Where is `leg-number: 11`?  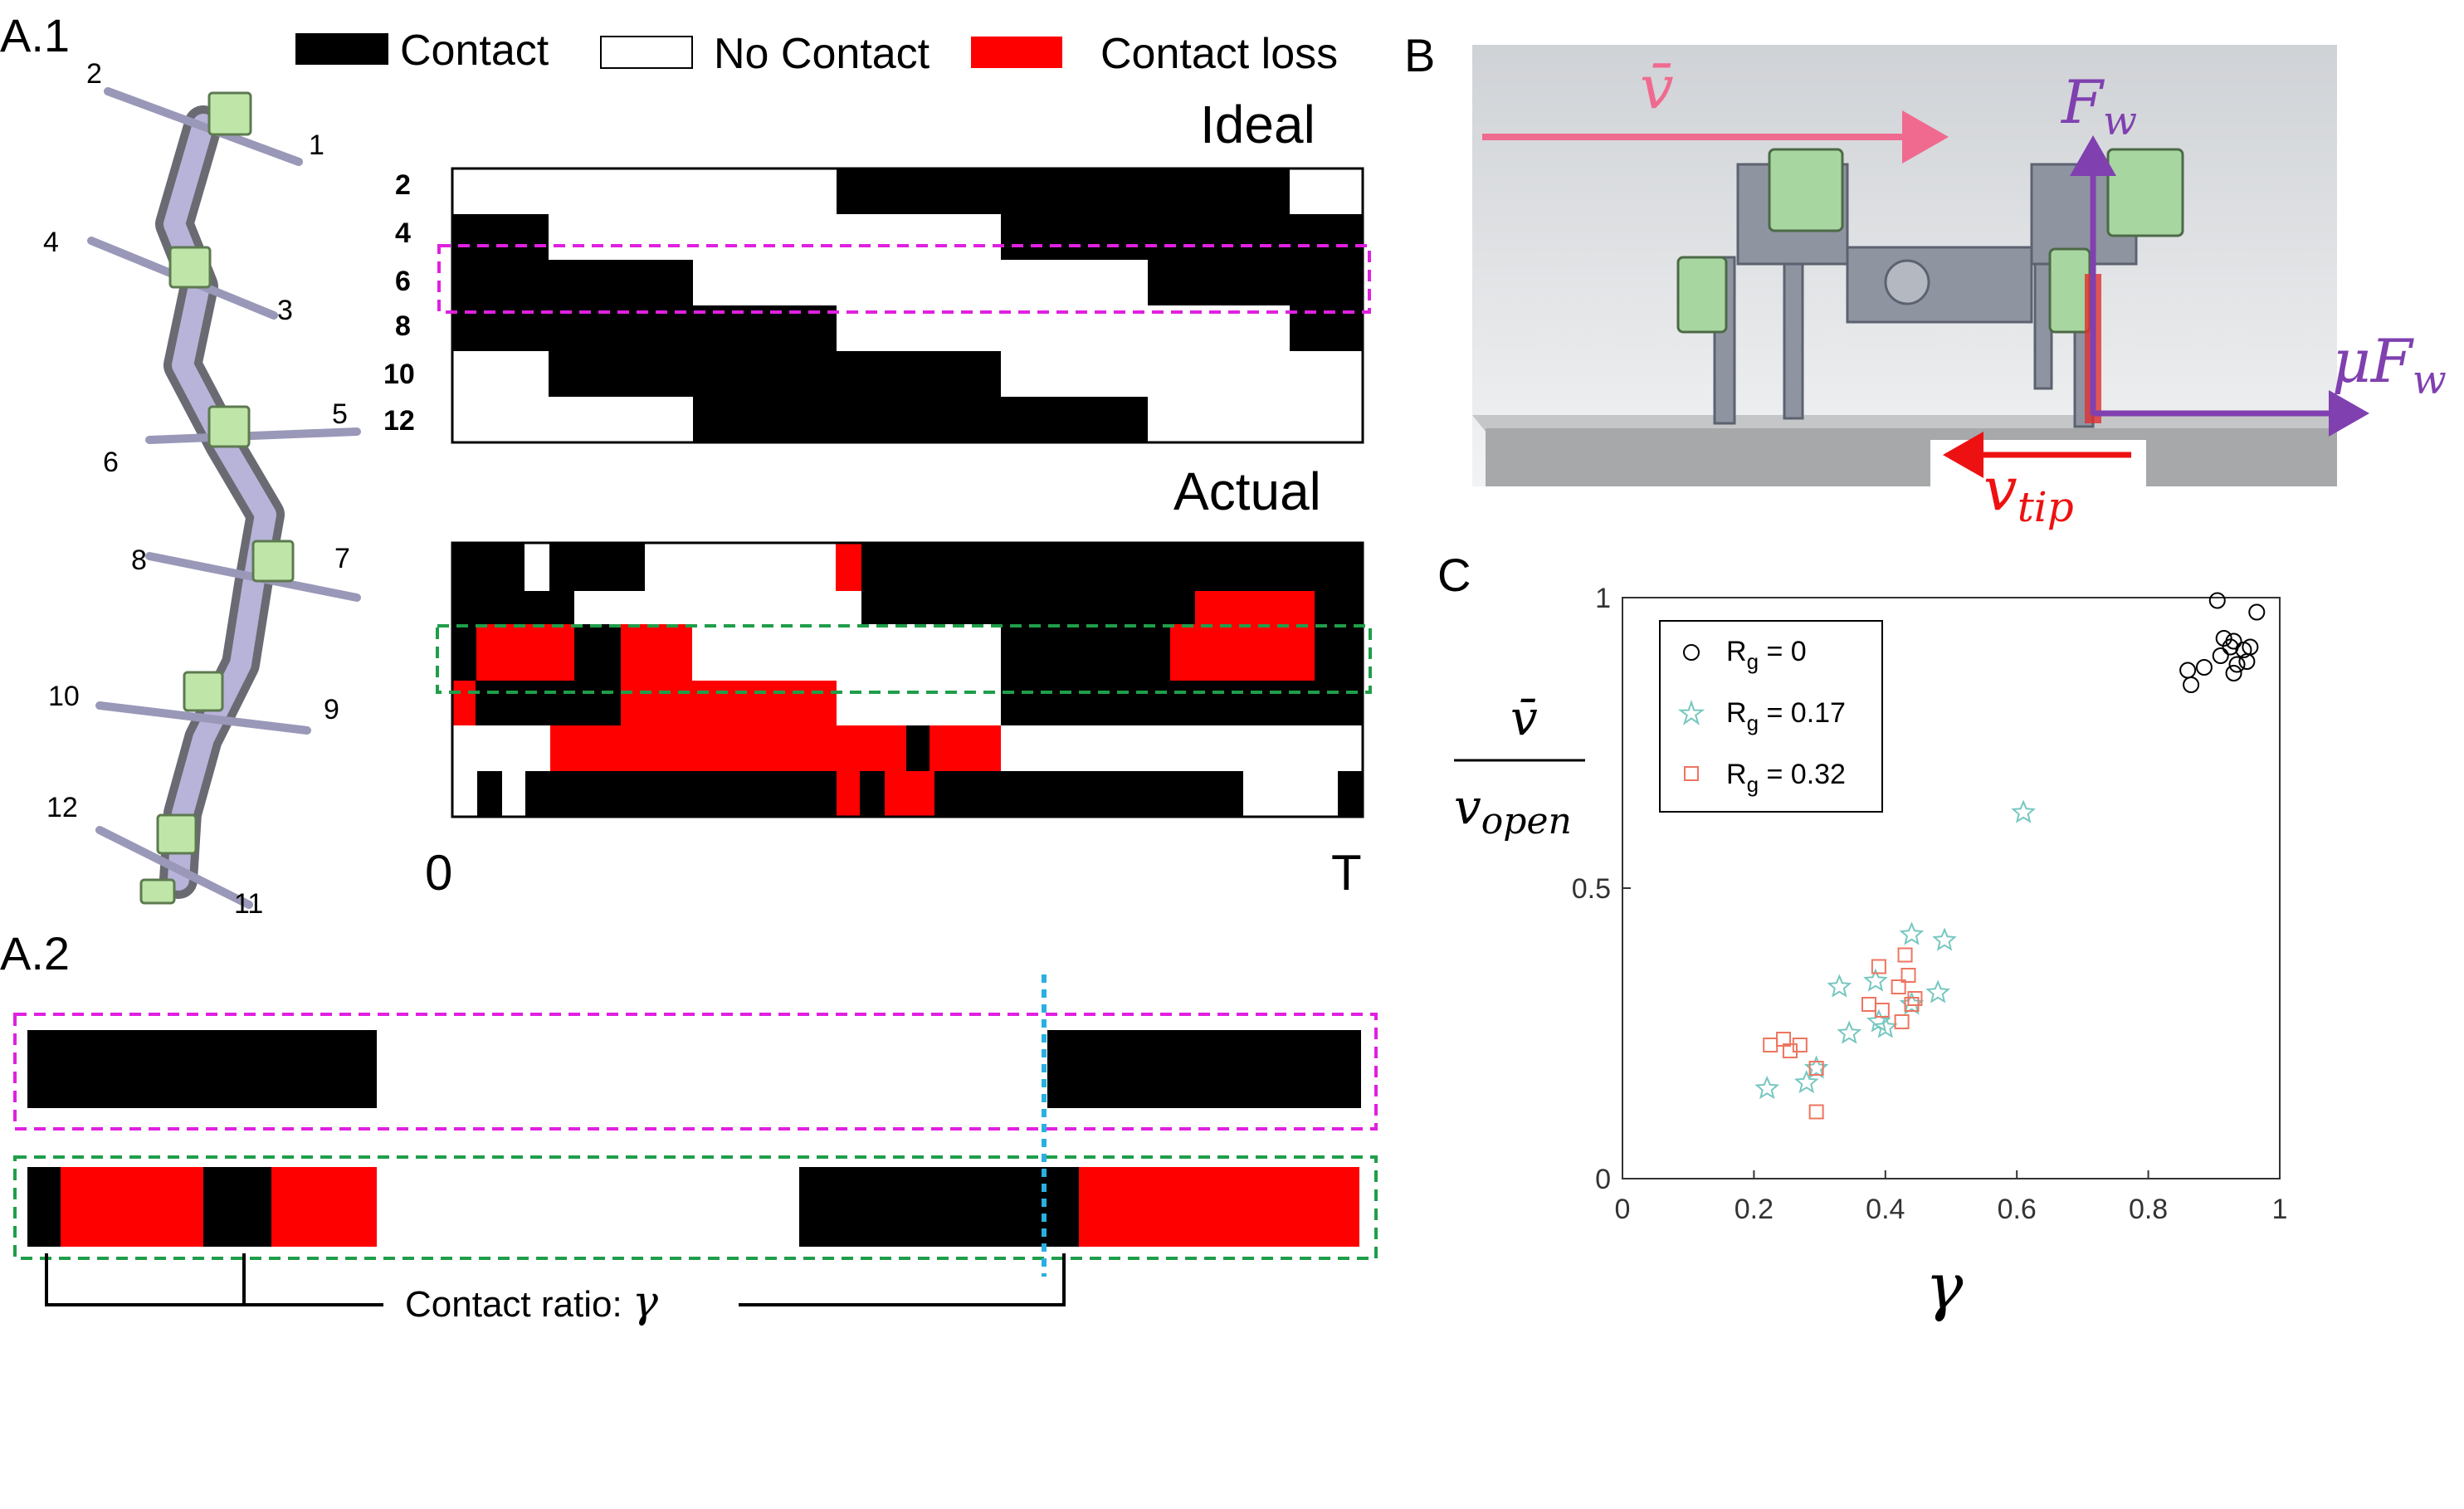 leg-number: 11 is located at coordinates (249, 904).